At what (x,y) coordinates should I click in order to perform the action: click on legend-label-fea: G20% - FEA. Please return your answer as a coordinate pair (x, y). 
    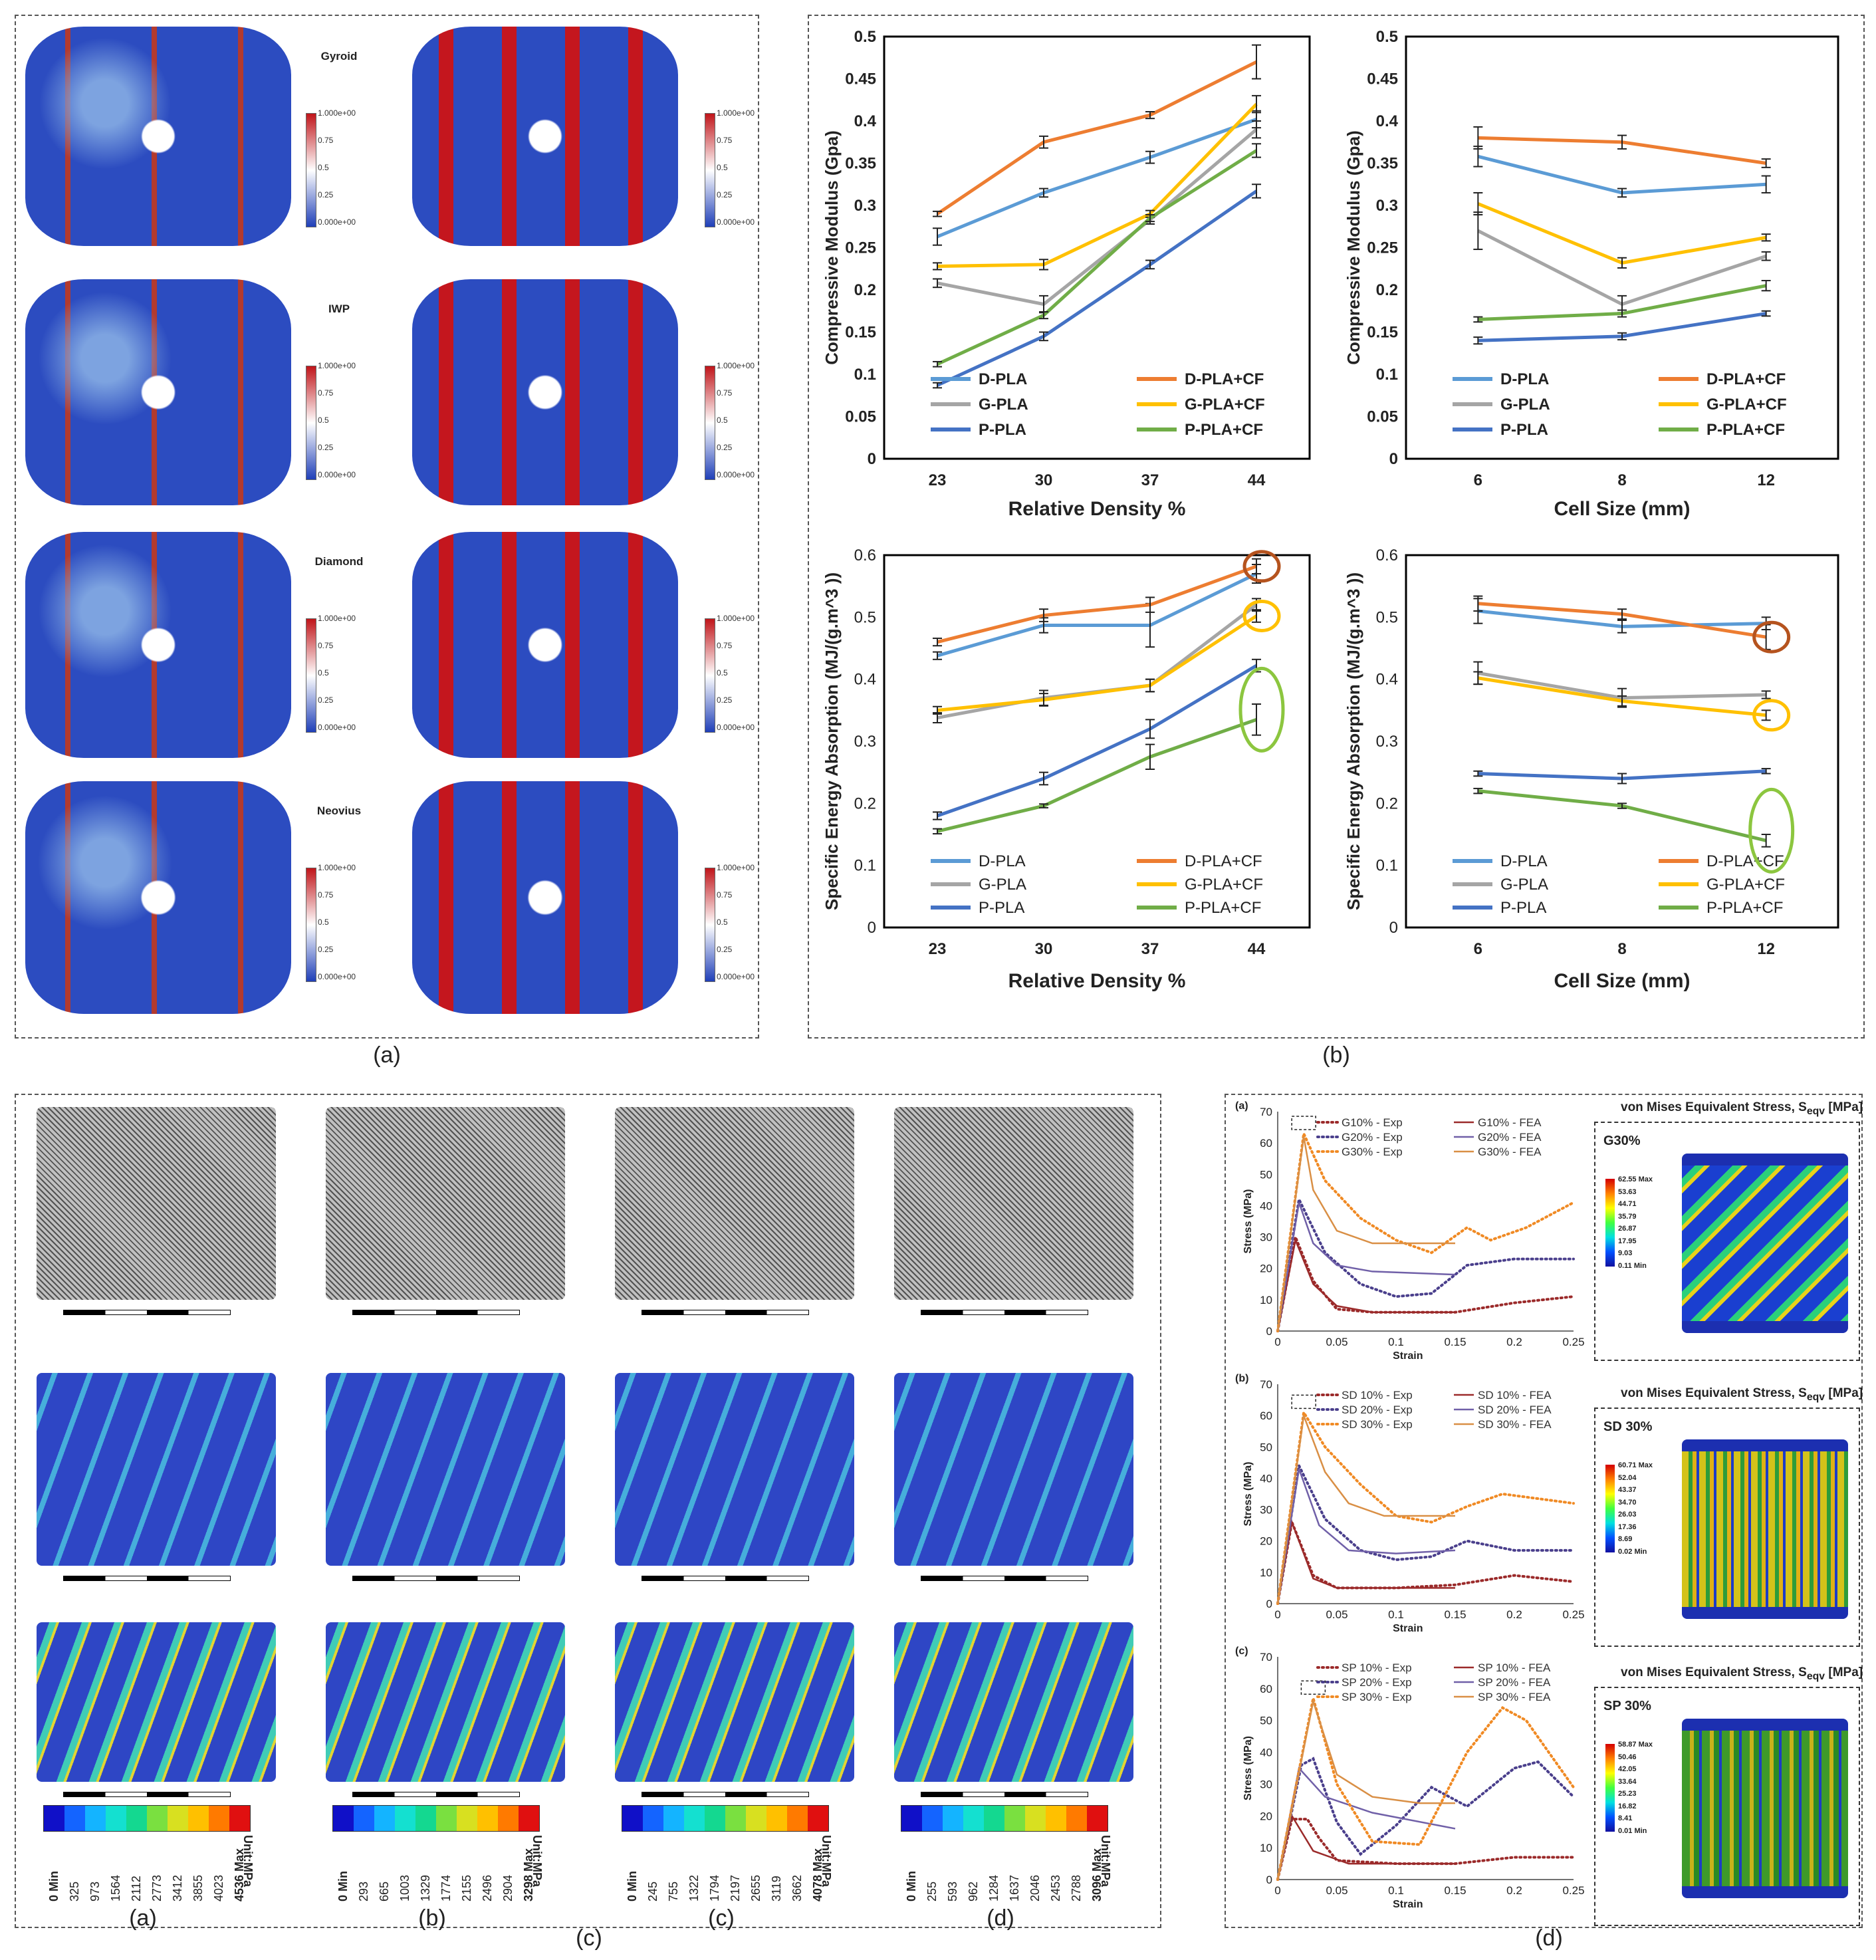
    Looking at the image, I should click on (1510, 1137).